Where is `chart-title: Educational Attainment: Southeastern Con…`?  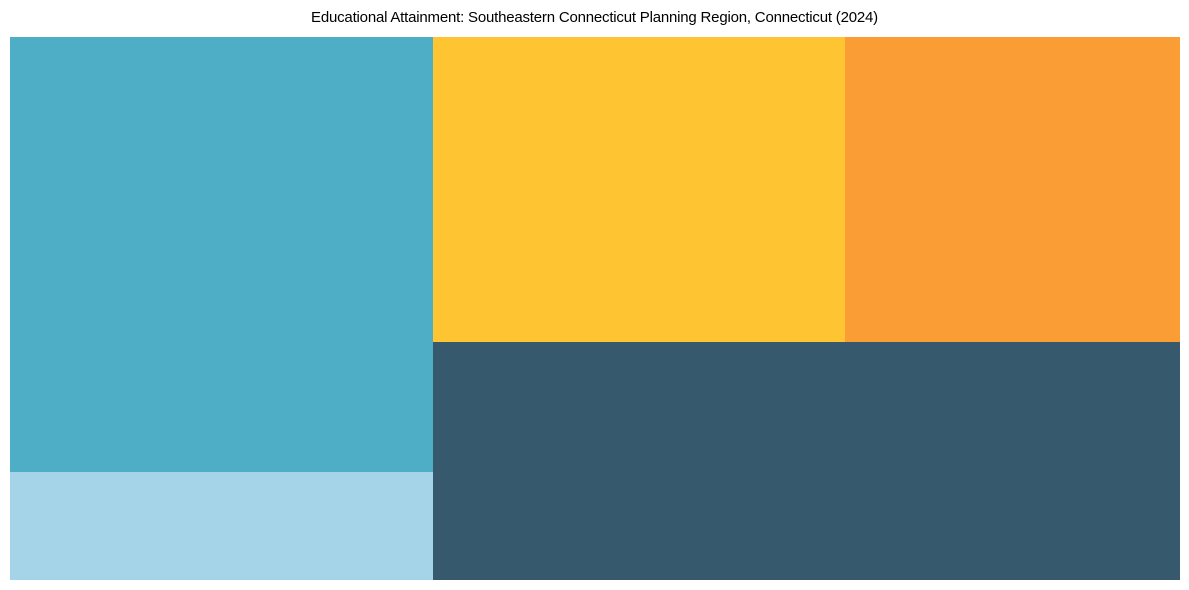 chart-title: Educational Attainment: Southeastern Con… is located at coordinates (594, 17).